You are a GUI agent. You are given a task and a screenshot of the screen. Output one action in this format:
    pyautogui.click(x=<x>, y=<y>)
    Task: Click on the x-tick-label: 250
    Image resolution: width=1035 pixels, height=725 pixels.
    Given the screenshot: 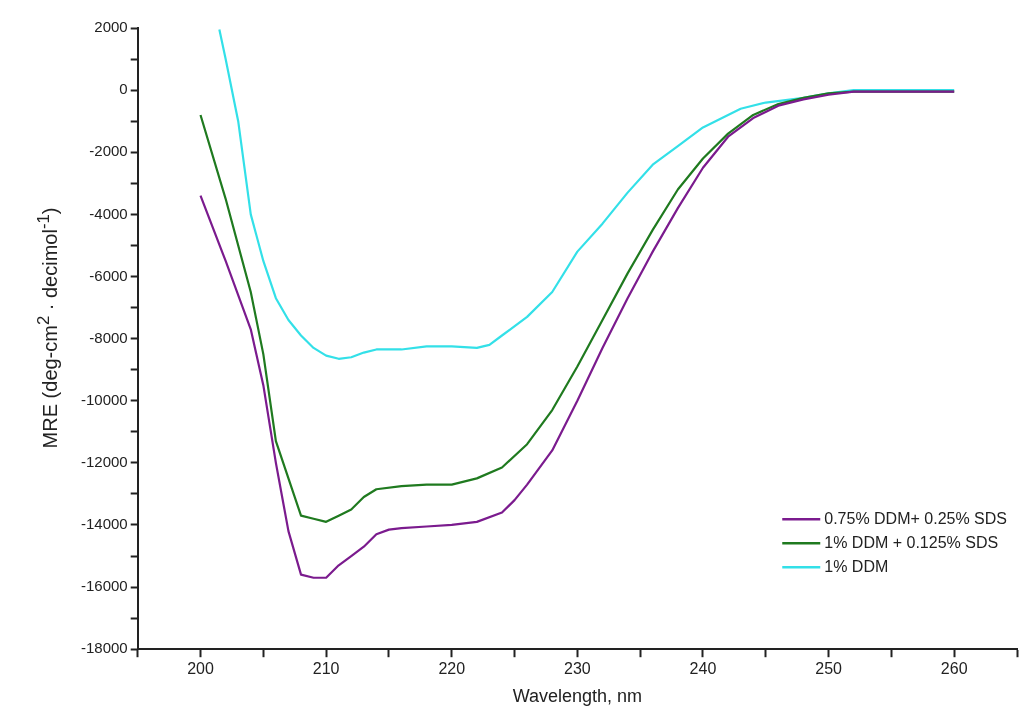 What is the action you would take?
    pyautogui.click(x=829, y=669)
    